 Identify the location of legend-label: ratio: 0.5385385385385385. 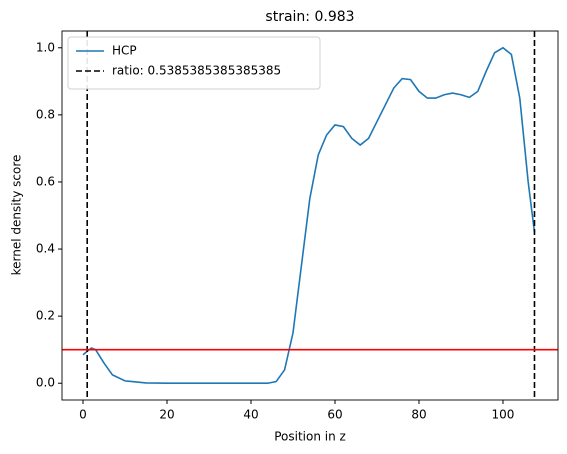
(196, 71).